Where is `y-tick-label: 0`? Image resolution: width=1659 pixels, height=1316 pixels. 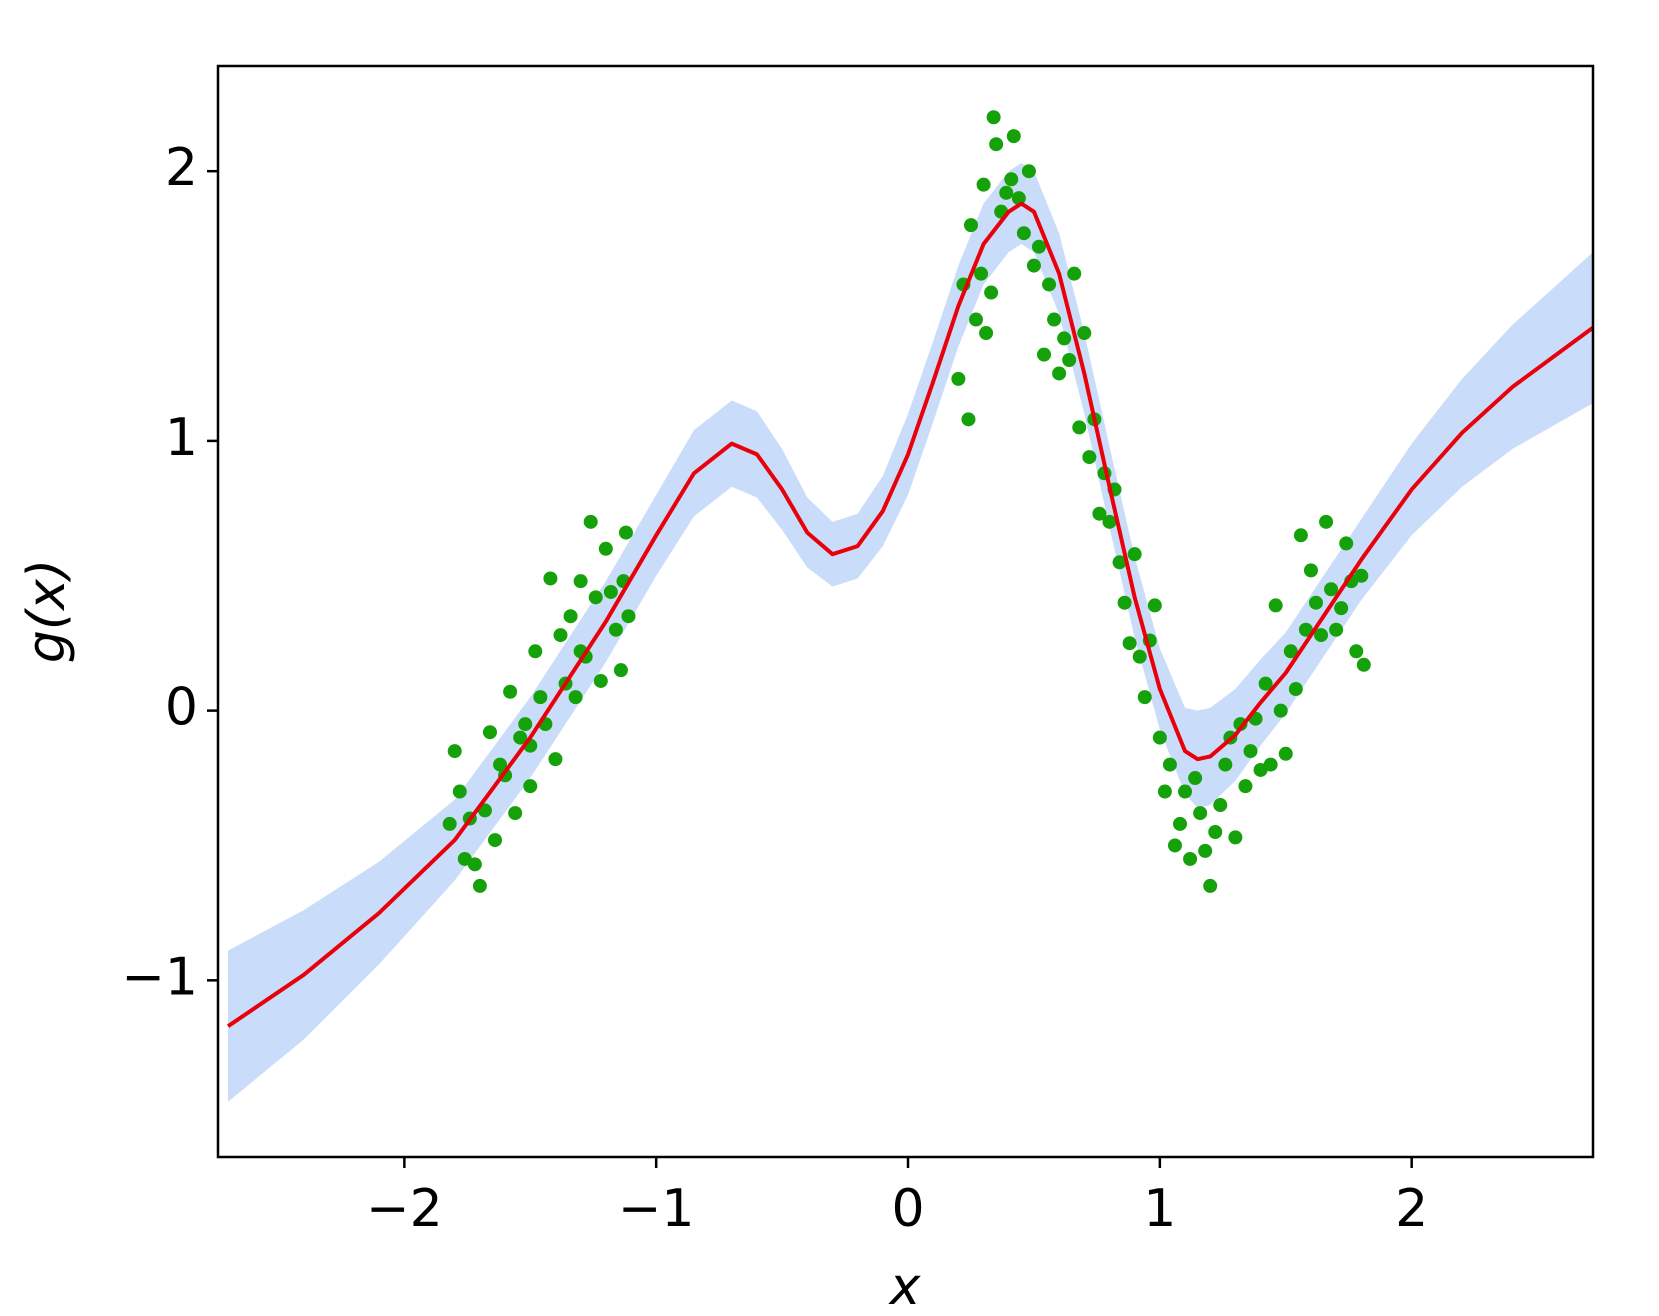
y-tick-label: 0 is located at coordinates (181, 708).